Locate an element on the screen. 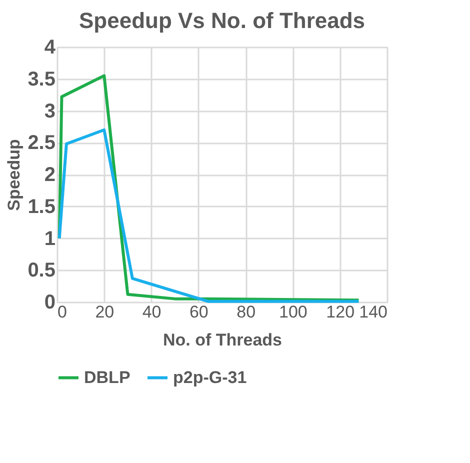 This screenshot has width=470, height=463. x-tick-label: 60 is located at coordinates (198, 312).